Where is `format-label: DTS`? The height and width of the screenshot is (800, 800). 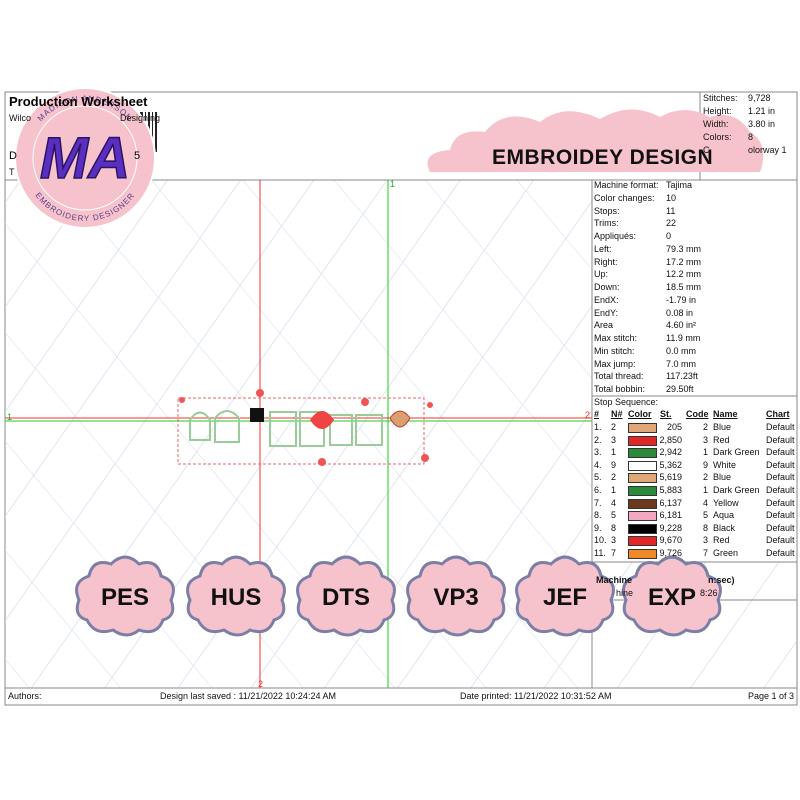
format-label: DTS is located at coordinates (346, 597).